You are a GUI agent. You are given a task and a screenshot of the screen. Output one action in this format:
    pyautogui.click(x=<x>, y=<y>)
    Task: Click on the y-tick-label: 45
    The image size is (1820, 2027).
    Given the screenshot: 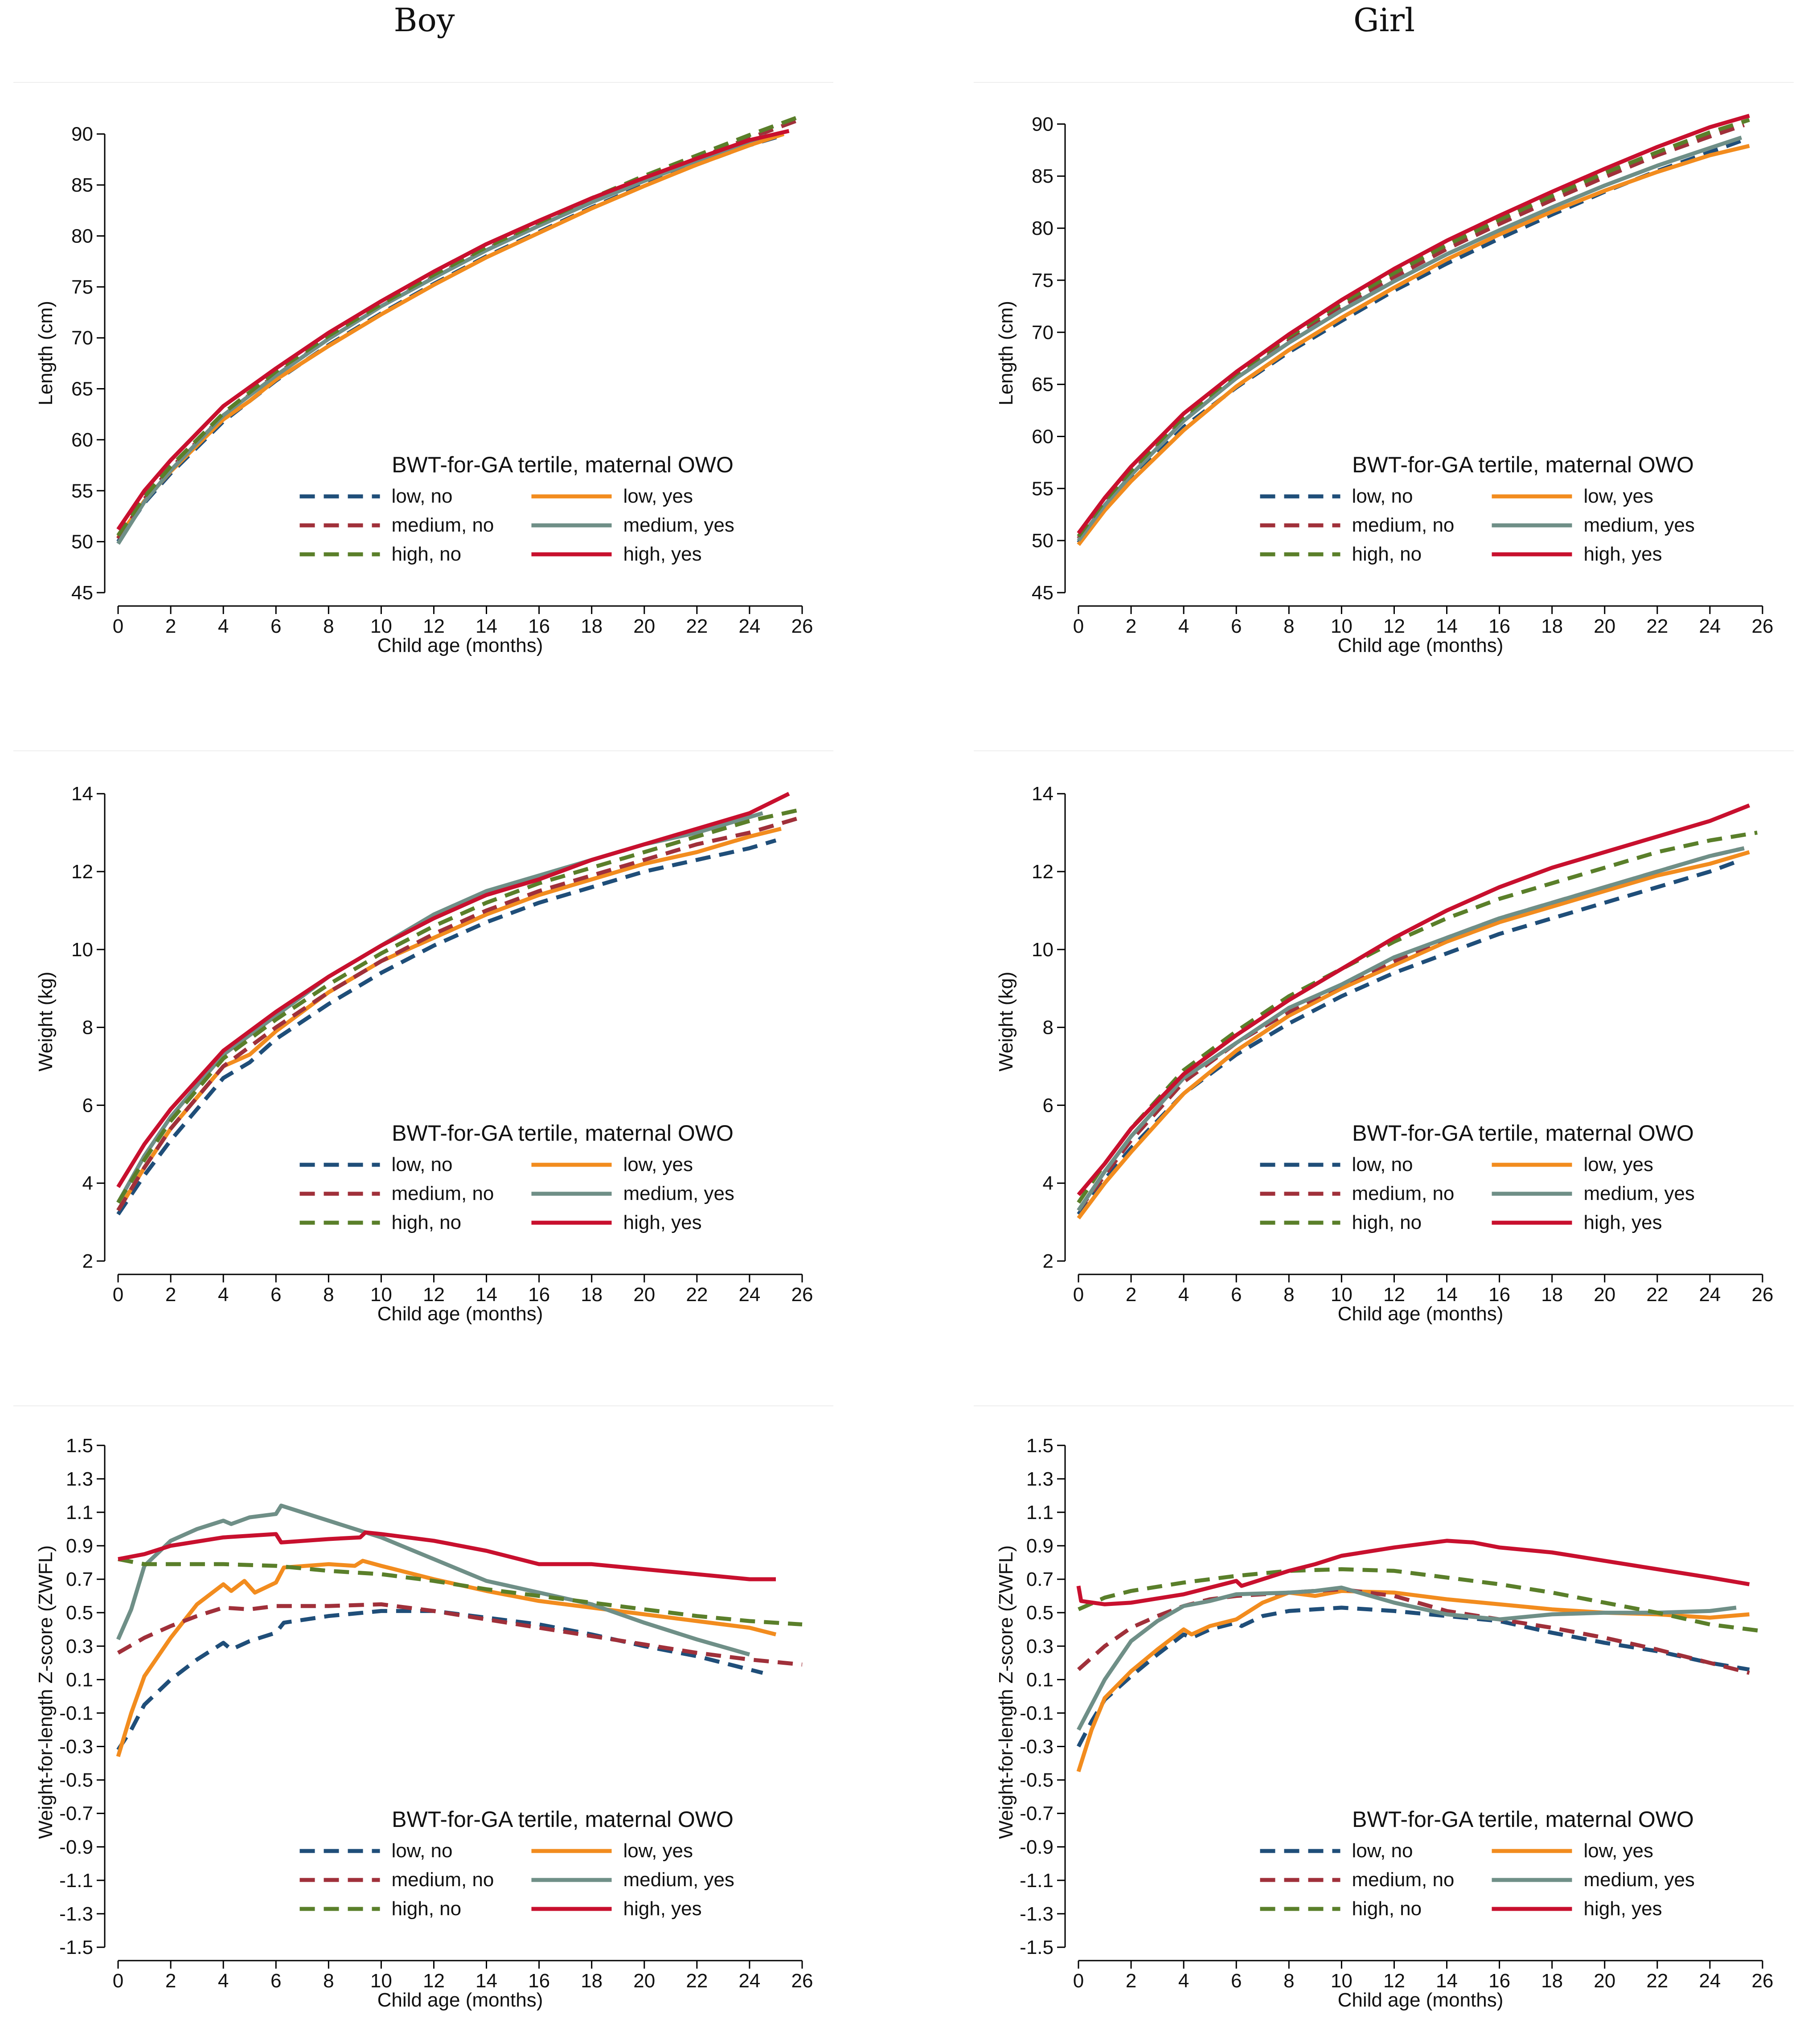 What is the action you would take?
    pyautogui.click(x=1042, y=593)
    